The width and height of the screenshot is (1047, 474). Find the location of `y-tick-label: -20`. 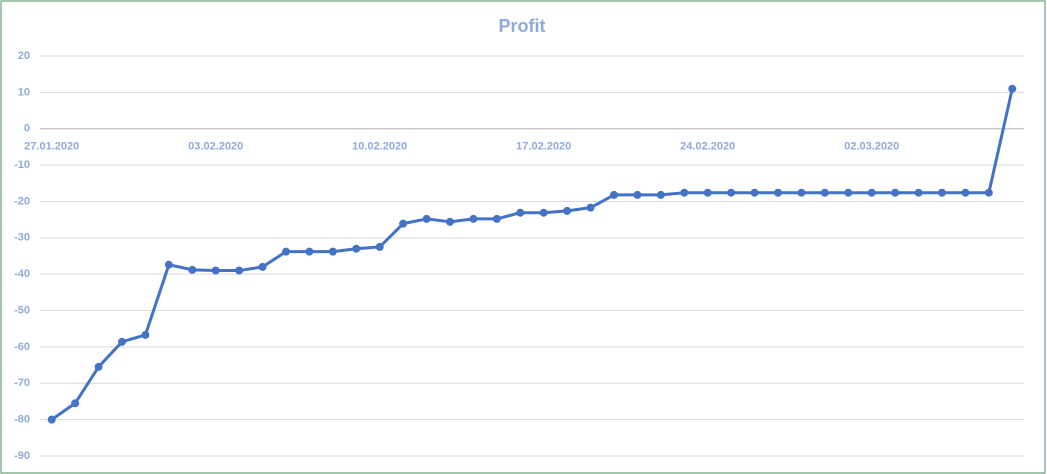

y-tick-label: -20 is located at coordinates (22, 201).